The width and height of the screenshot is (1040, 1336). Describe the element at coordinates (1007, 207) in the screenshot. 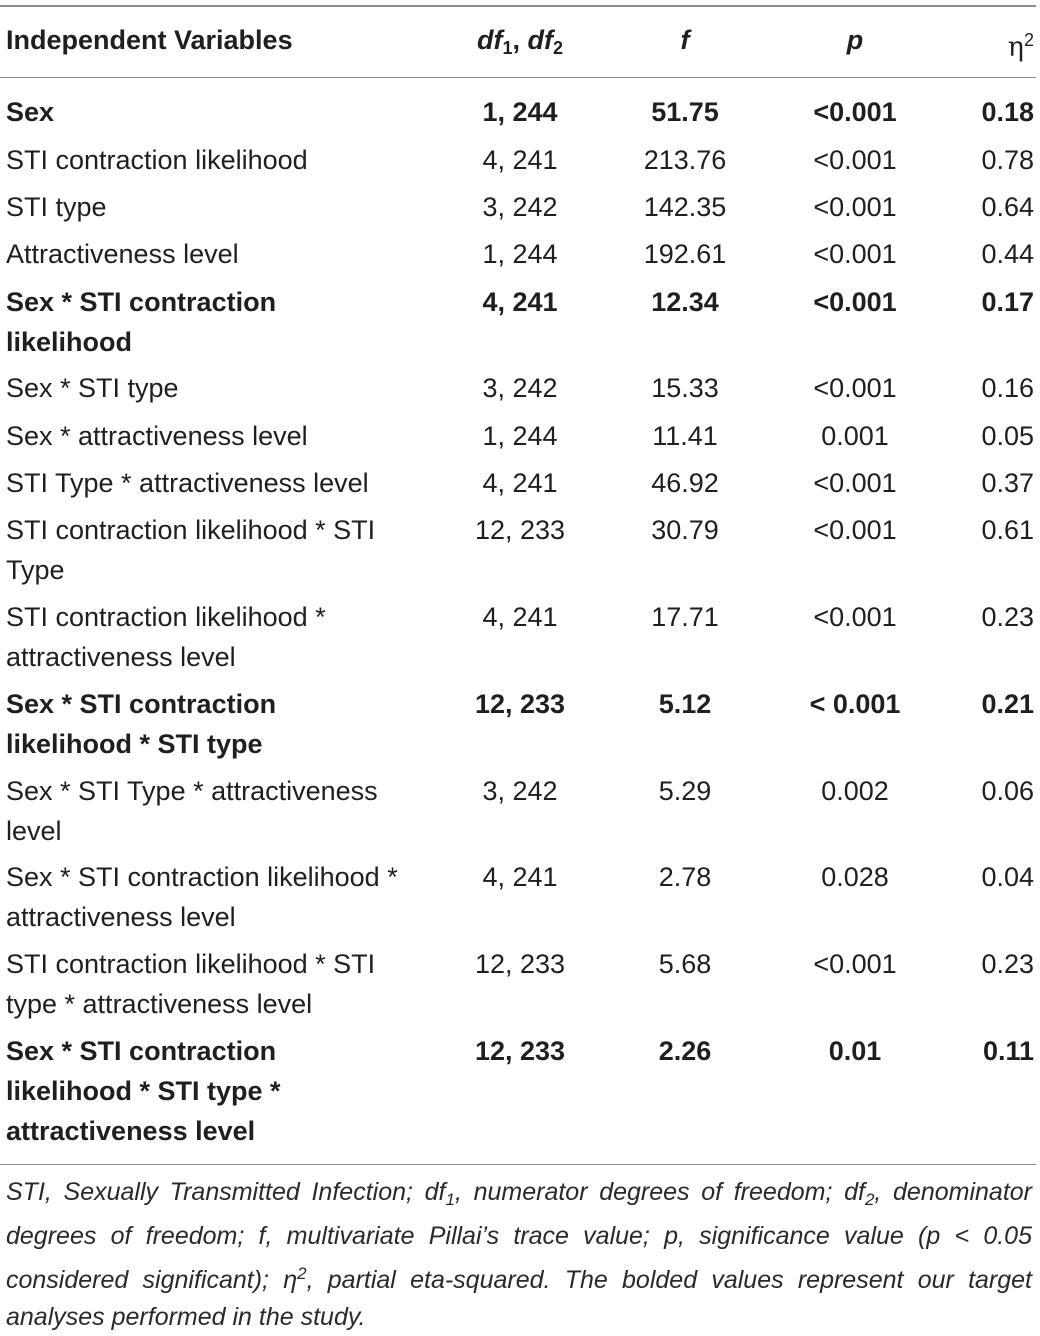

I see `row-eta-squared: 0.64` at that location.